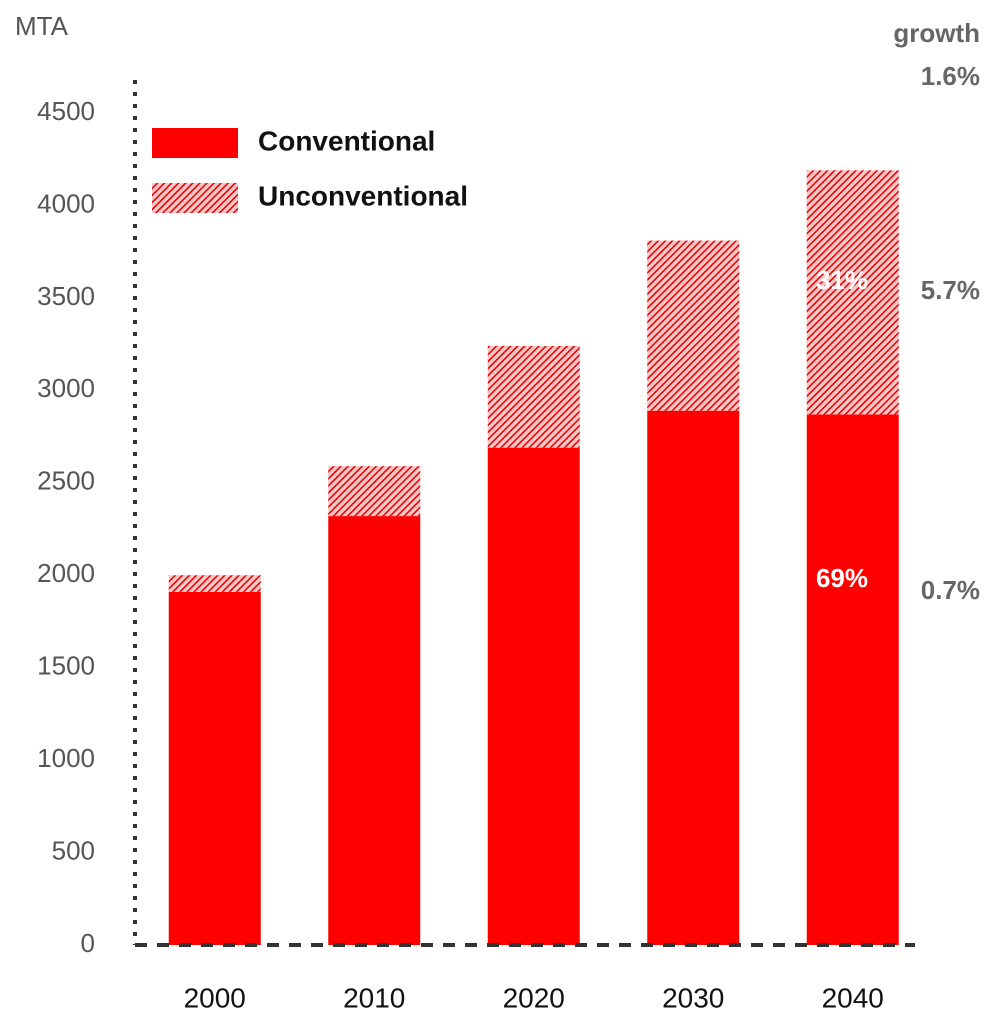  What do you see at coordinates (66, 296) in the screenshot?
I see `y-tick-label: 3500` at bounding box center [66, 296].